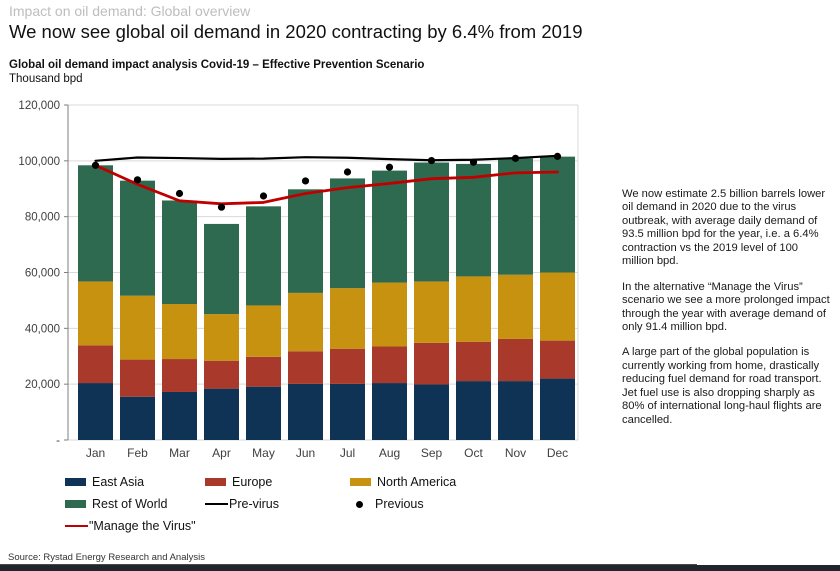 This screenshot has height=571, width=840. I want to click on svg-text: 60,000, so click(42, 274).